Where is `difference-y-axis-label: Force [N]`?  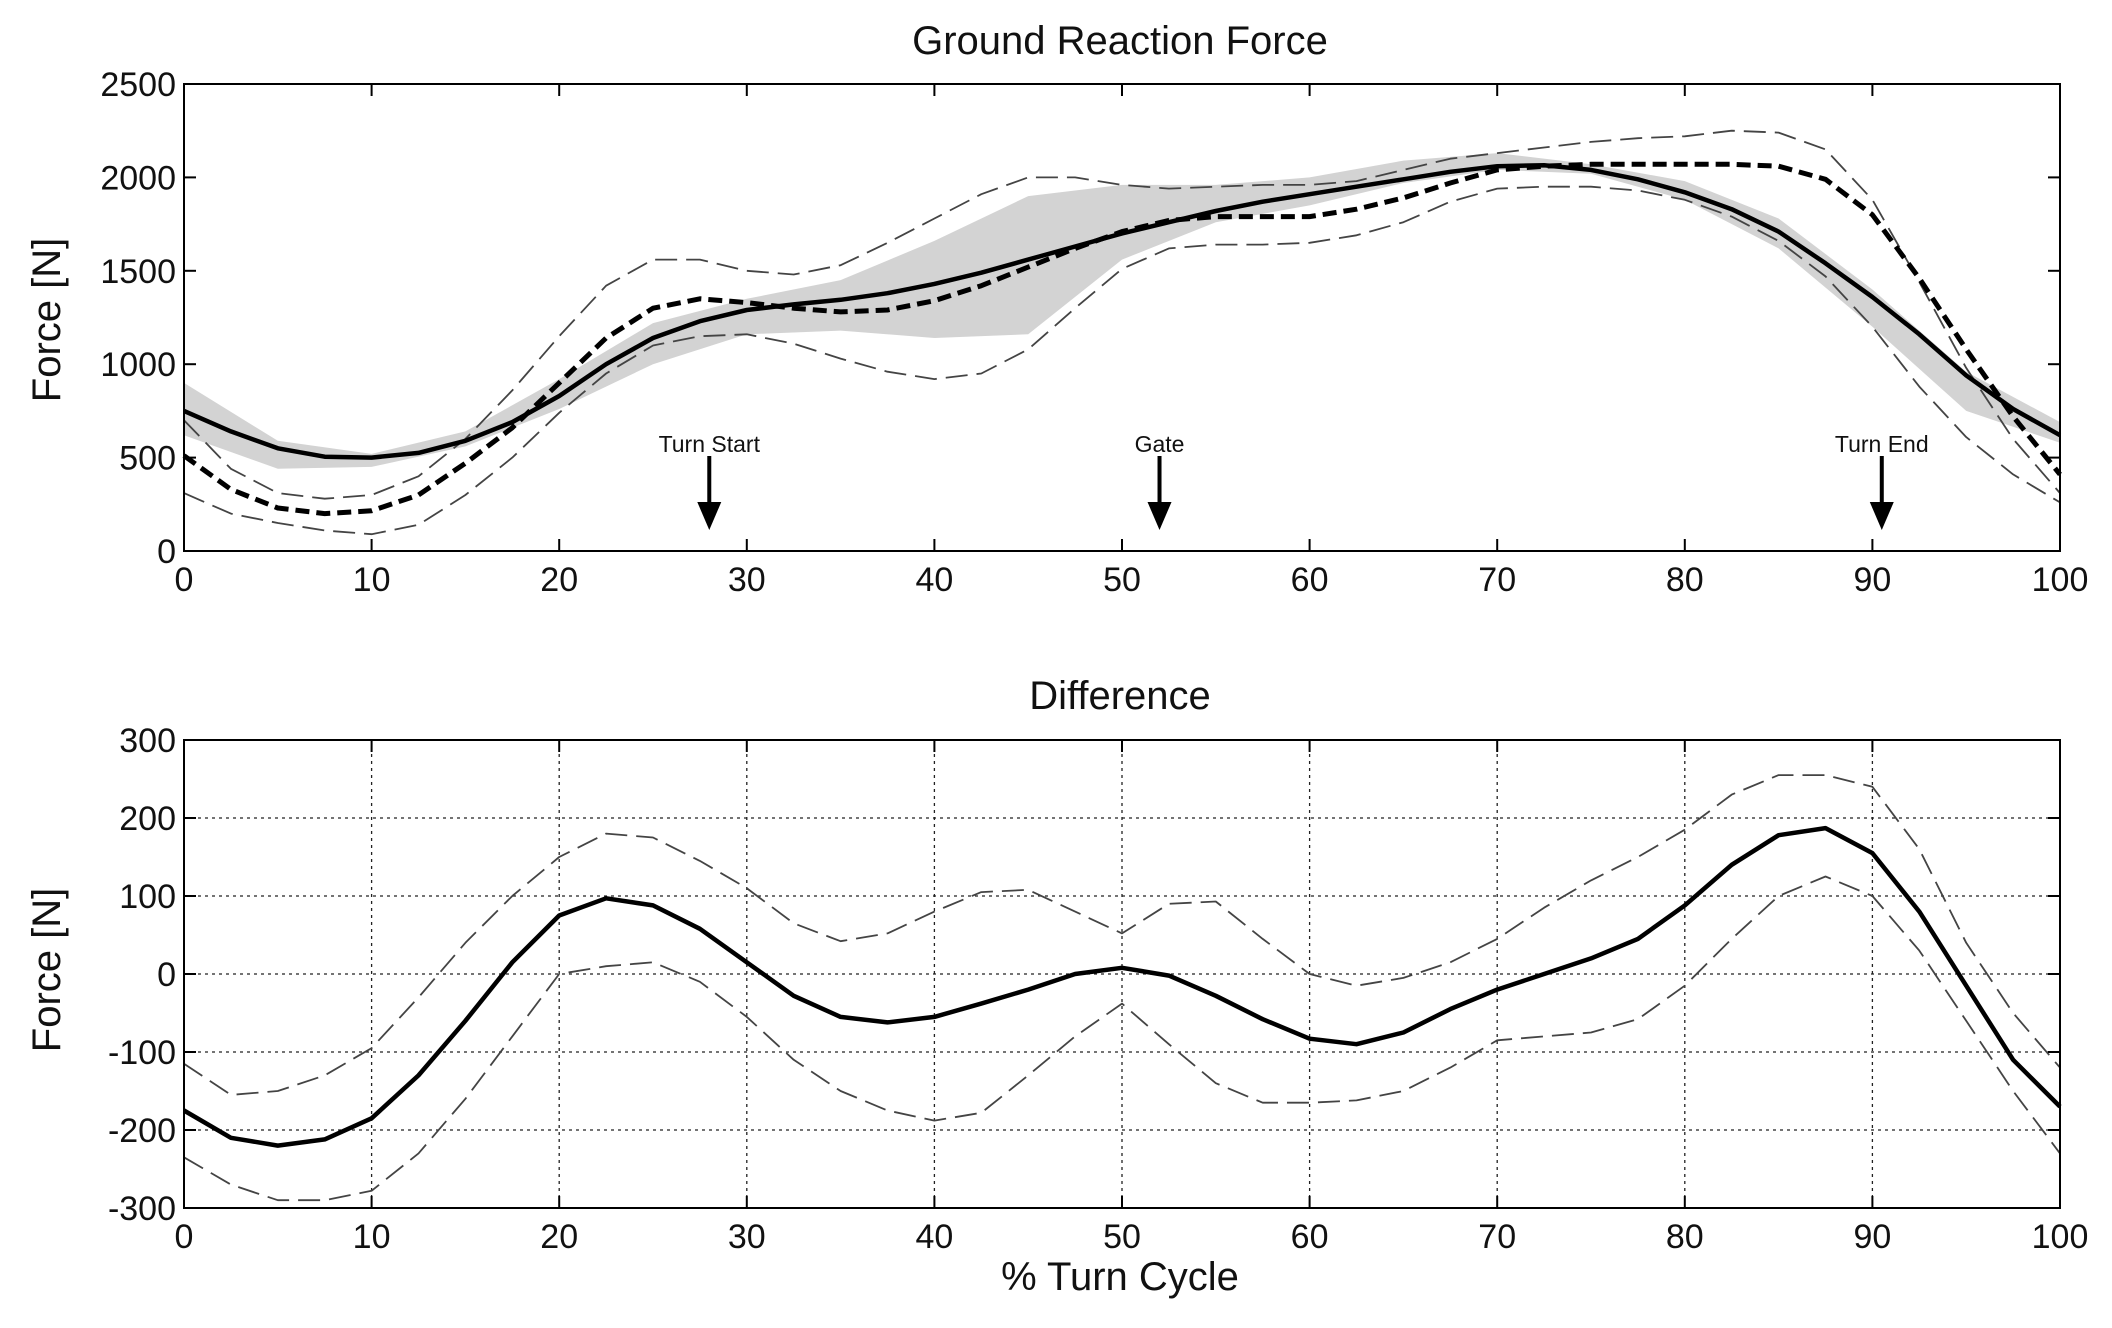
difference-y-axis-label: Force [N] is located at coordinates (47, 970).